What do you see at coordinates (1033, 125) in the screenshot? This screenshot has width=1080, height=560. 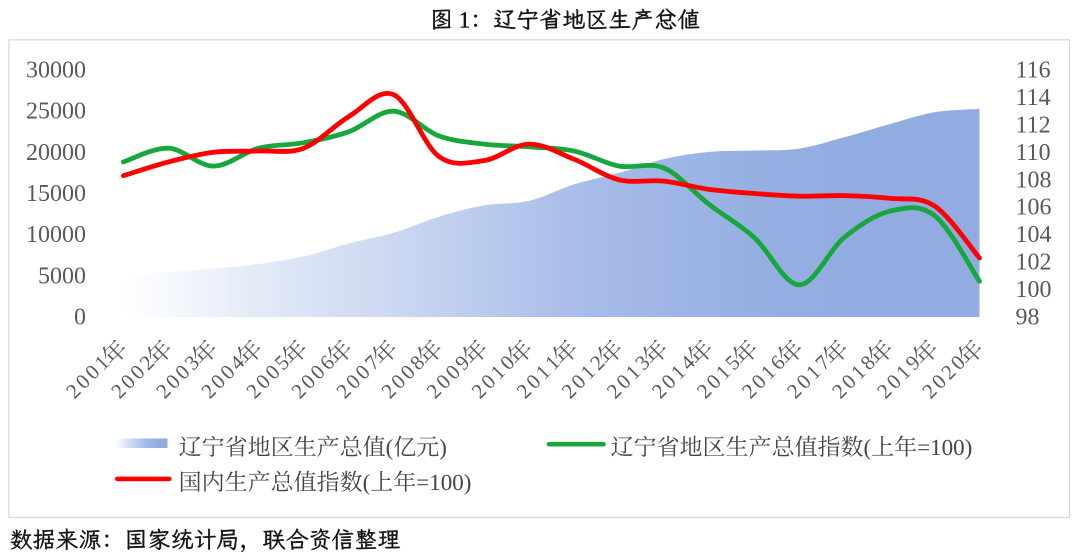 I see `svg-text: 112` at bounding box center [1033, 125].